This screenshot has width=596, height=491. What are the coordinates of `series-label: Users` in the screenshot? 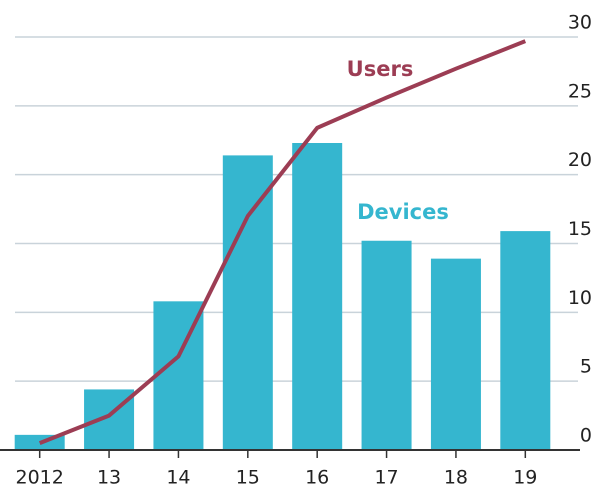 It's located at (380, 69).